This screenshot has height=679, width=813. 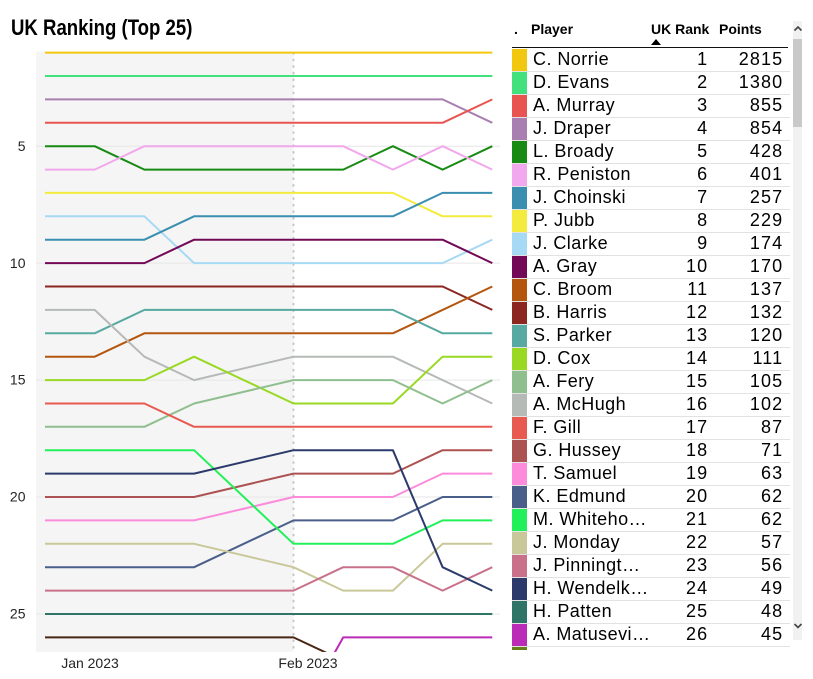 What do you see at coordinates (18, 263) in the screenshot?
I see `svg-text: 10` at bounding box center [18, 263].